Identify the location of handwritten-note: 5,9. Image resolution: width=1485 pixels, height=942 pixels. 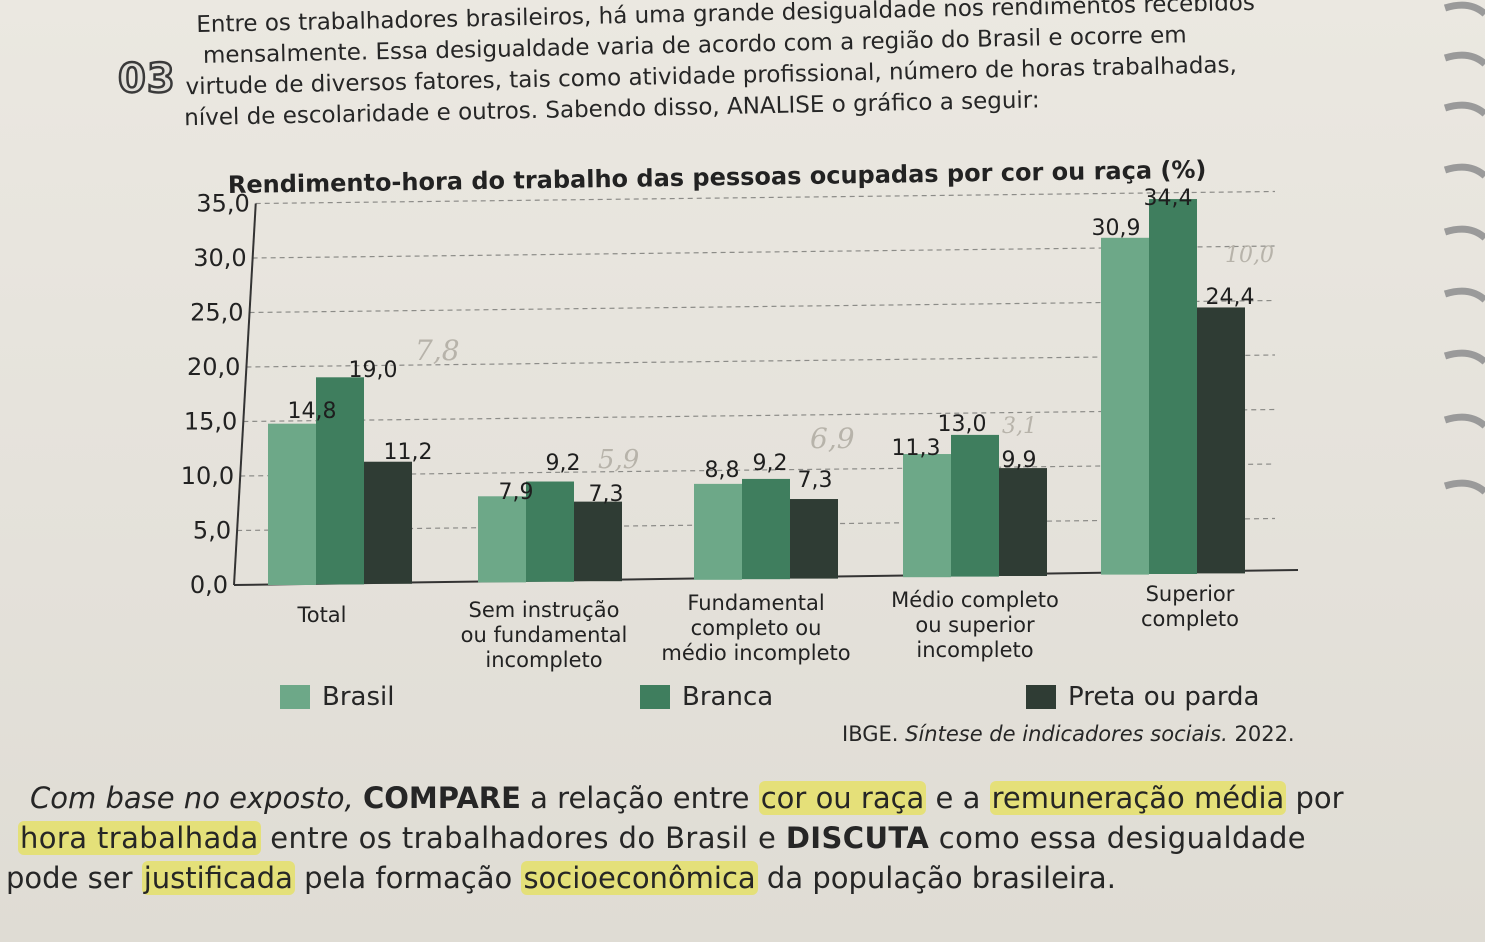
(618, 460).